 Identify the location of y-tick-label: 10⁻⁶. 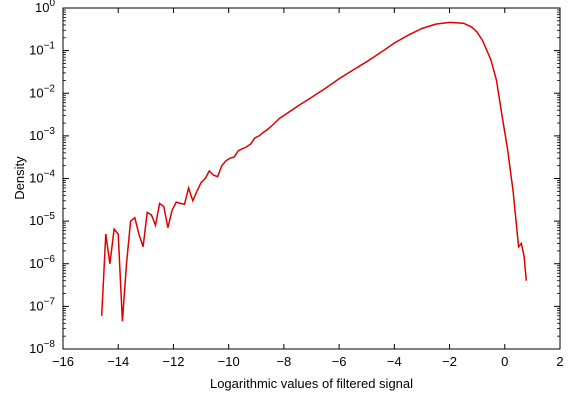
(42, 262).